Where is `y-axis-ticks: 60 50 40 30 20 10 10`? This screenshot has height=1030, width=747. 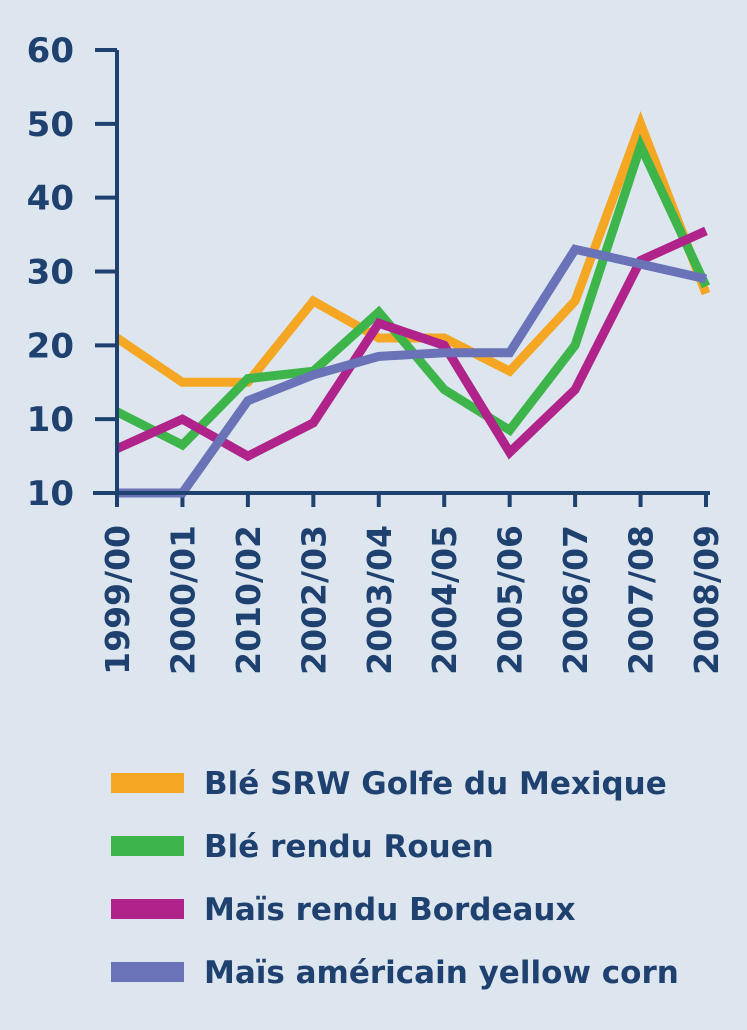 y-axis-ticks: 60 50 40 30 20 10 10 is located at coordinates (72, 272).